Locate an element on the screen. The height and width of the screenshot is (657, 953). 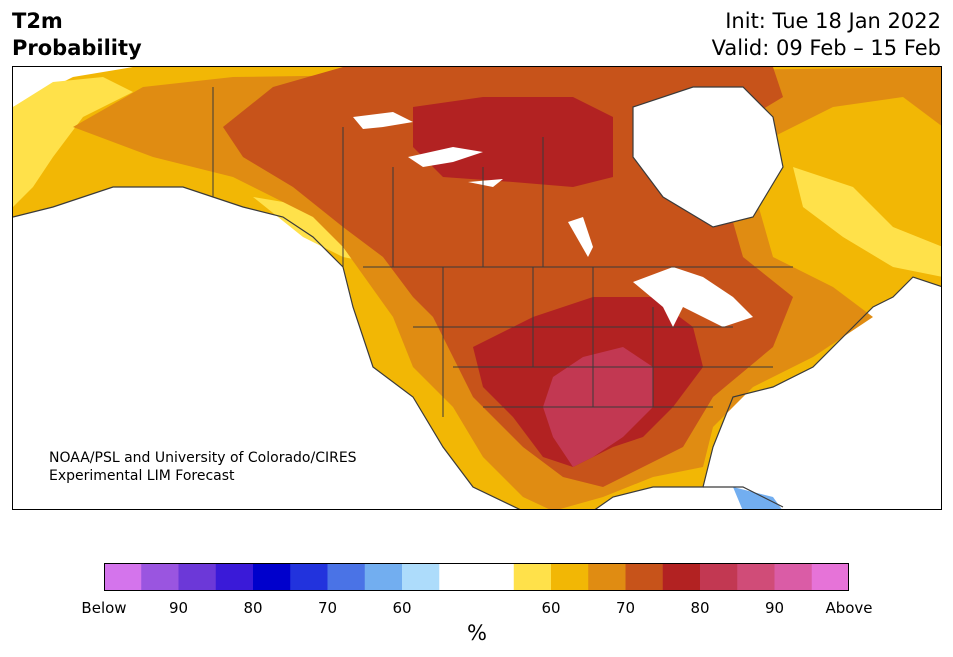
region-quebec-pale is located at coordinates (867, 222).